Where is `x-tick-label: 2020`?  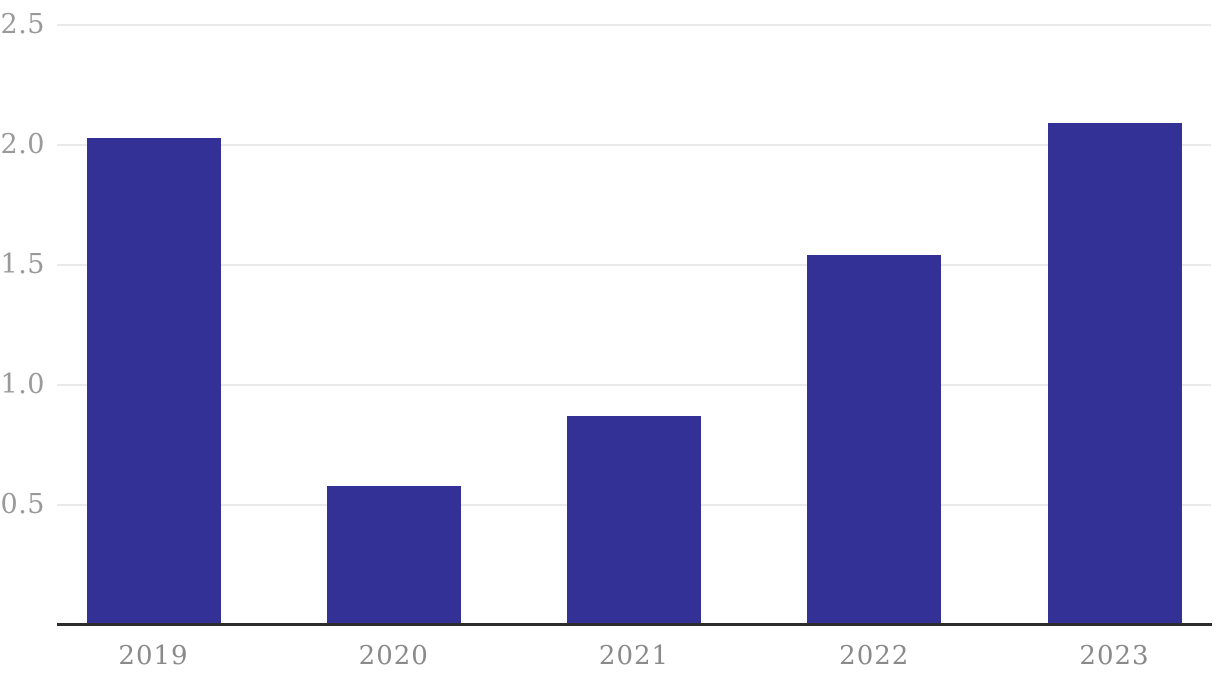 x-tick-label: 2020 is located at coordinates (393, 656).